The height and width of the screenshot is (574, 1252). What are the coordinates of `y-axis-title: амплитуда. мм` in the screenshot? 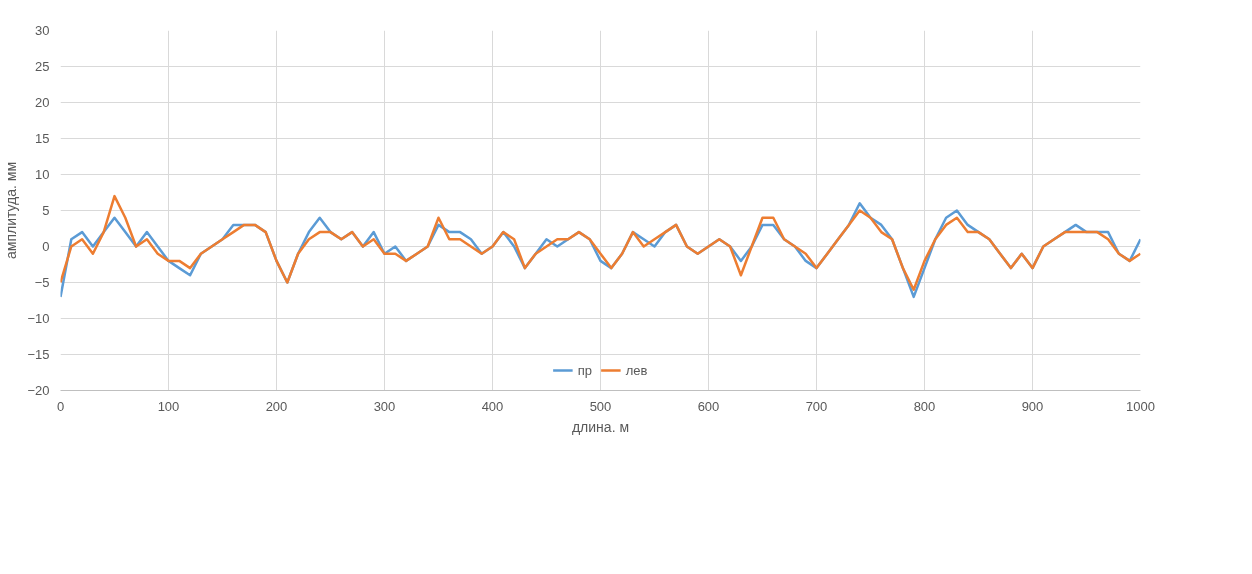 It's located at (11, 210).